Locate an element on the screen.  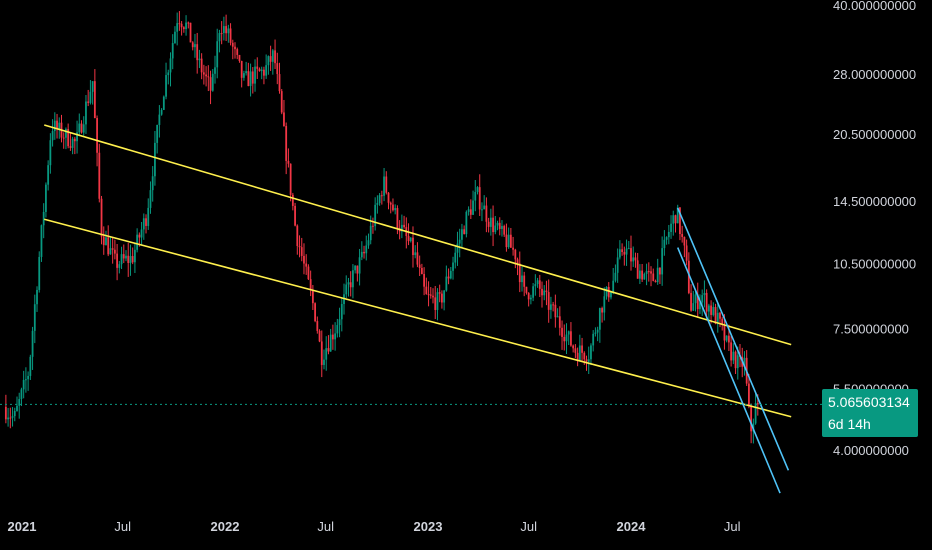
x-axis: 2021 Jul 2022 Jul 2023 Jul 2024 Jul is located at coordinates (374, 526).